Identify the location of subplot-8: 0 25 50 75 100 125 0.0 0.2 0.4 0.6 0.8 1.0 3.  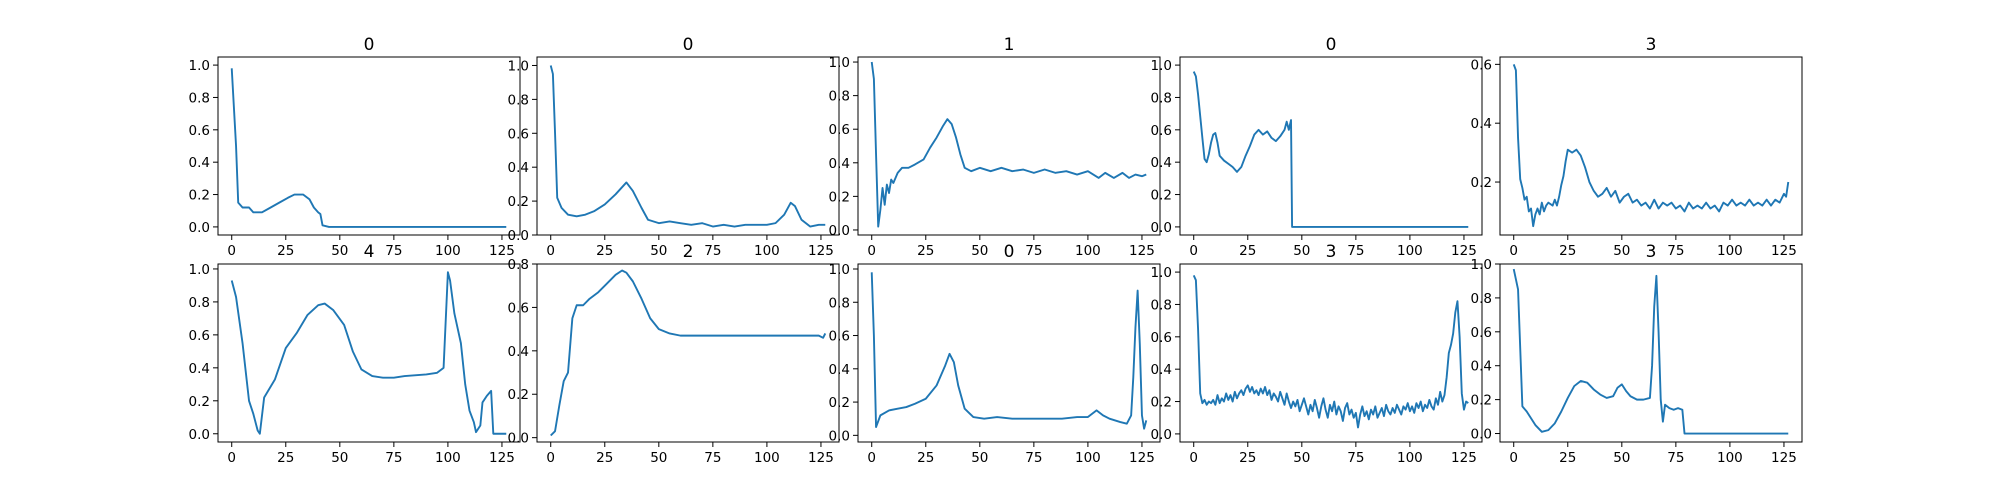
(1317, 354).